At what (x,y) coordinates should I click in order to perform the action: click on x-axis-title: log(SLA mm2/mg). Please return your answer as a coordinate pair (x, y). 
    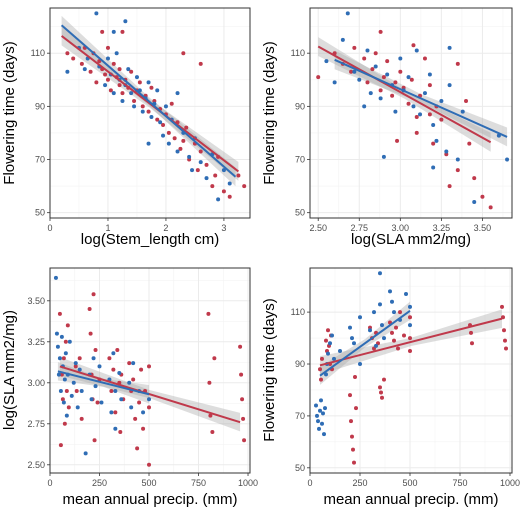
    Looking at the image, I should click on (411, 239).